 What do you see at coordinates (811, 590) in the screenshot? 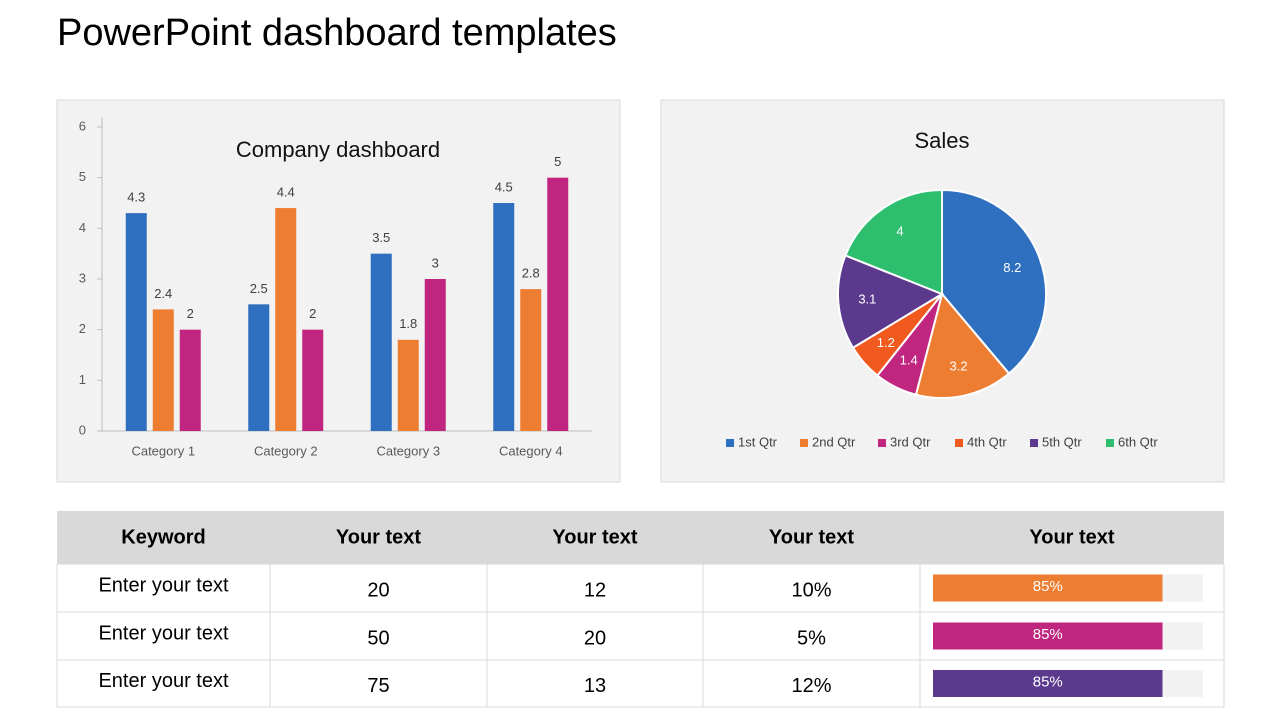
I see `table-cell: 10%` at bounding box center [811, 590].